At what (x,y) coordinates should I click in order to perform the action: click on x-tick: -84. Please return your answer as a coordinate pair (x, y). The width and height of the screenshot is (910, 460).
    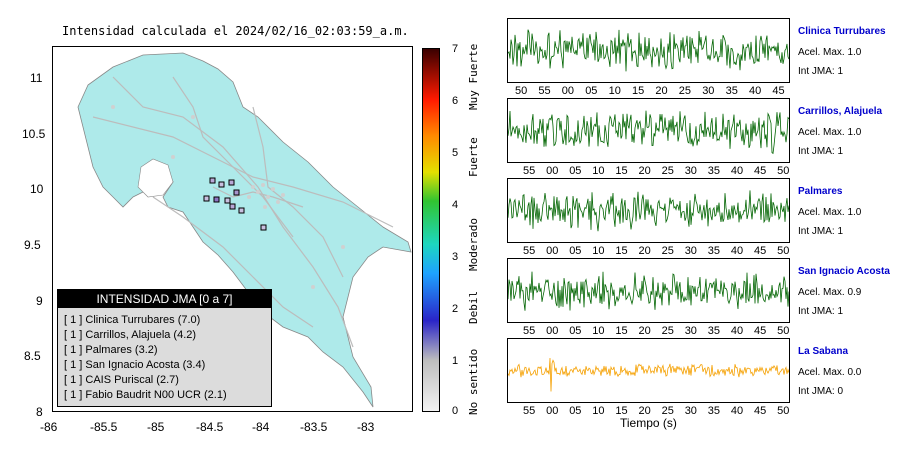
    Looking at the image, I should click on (261, 427).